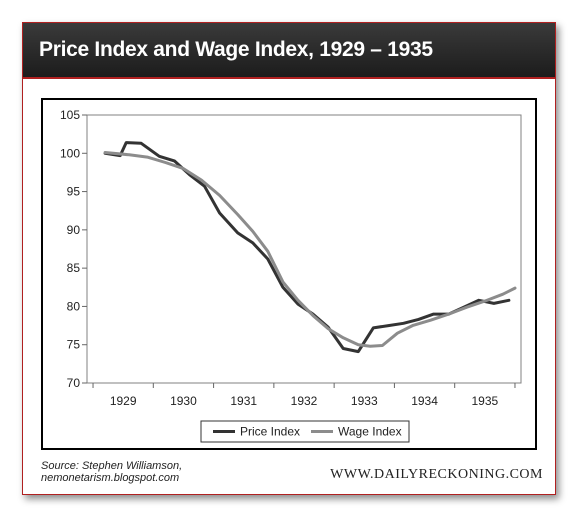  Describe the element at coordinates (243, 401) in the screenshot. I see `x-tick-label: 1931` at that location.